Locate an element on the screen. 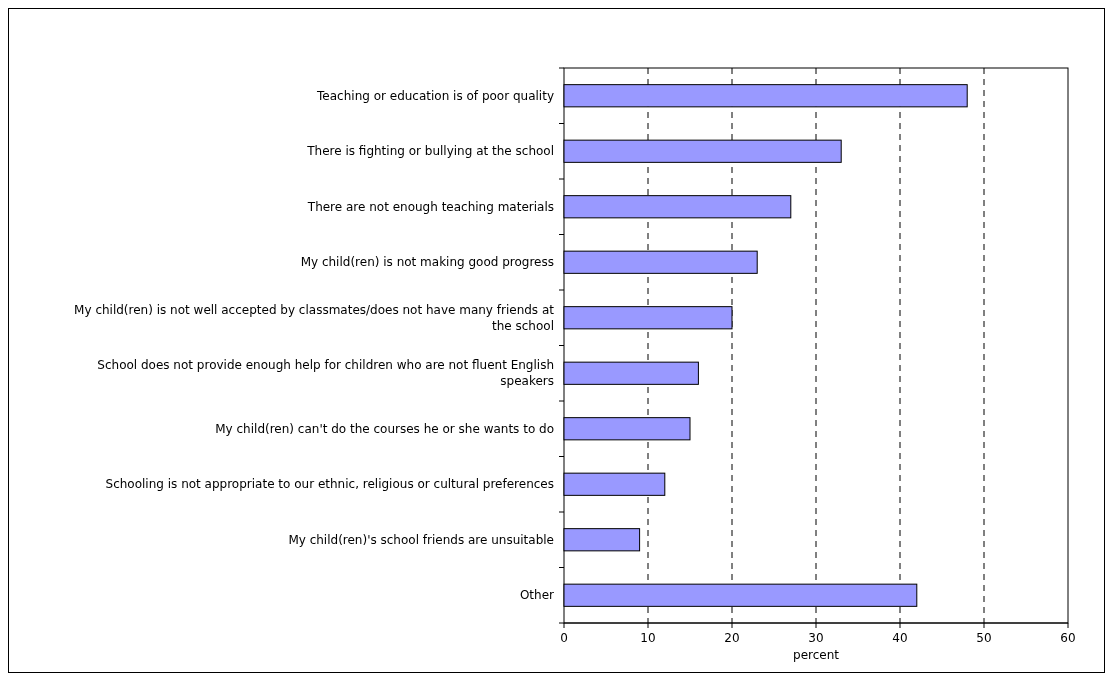 The width and height of the screenshot is (1113, 681). x-tick-label: 30 is located at coordinates (816, 638).